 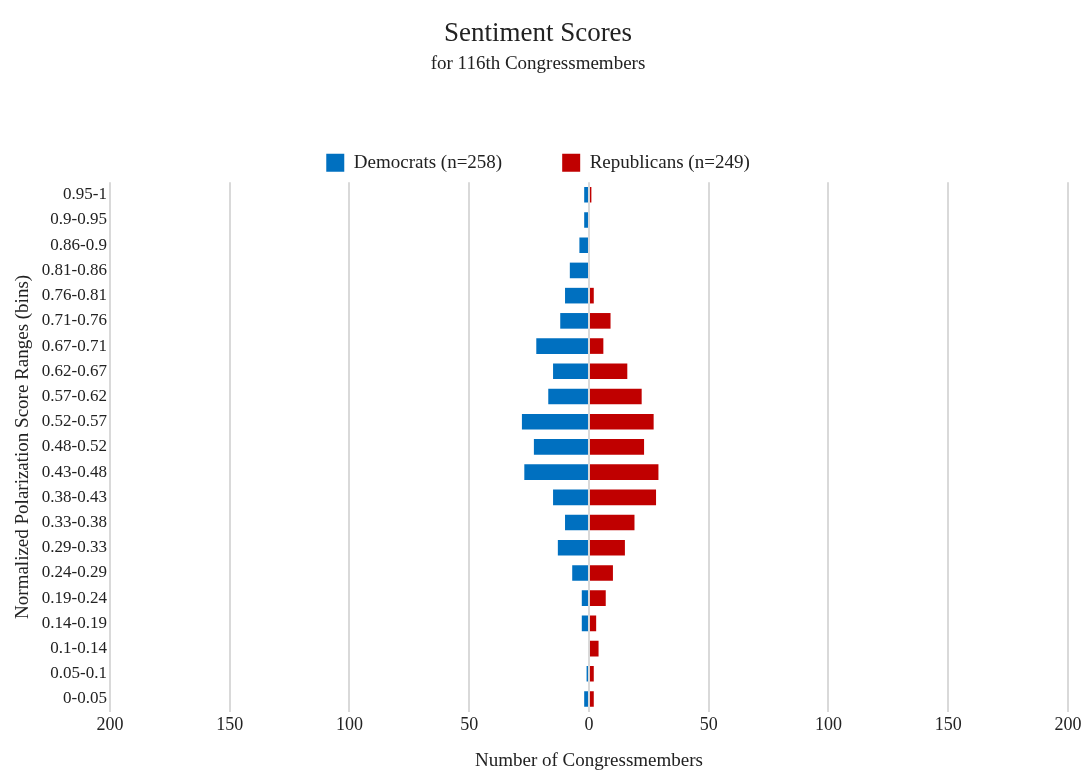 I want to click on legend-label: Democrats (n=258), so click(x=428, y=161).